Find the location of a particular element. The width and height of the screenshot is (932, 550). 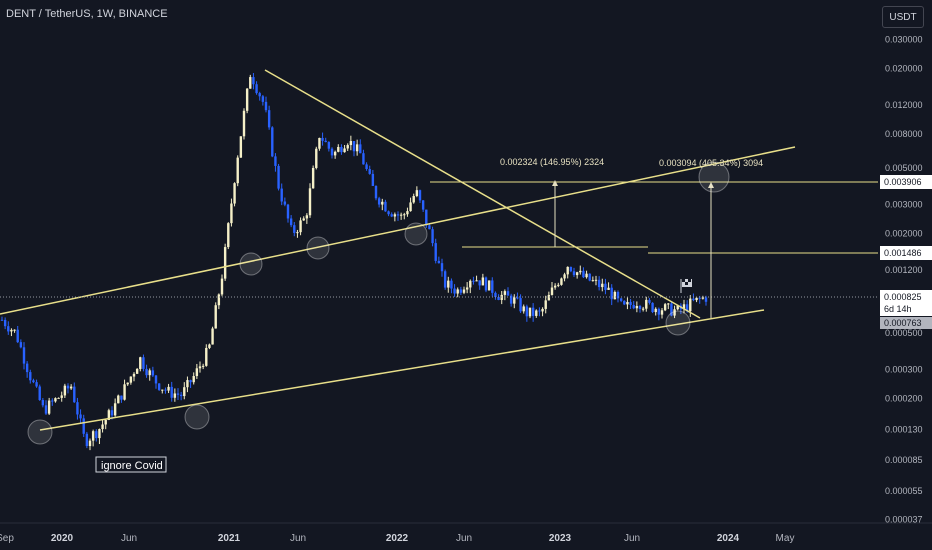

y-tick-label: 0.000055 is located at coordinates (904, 491).